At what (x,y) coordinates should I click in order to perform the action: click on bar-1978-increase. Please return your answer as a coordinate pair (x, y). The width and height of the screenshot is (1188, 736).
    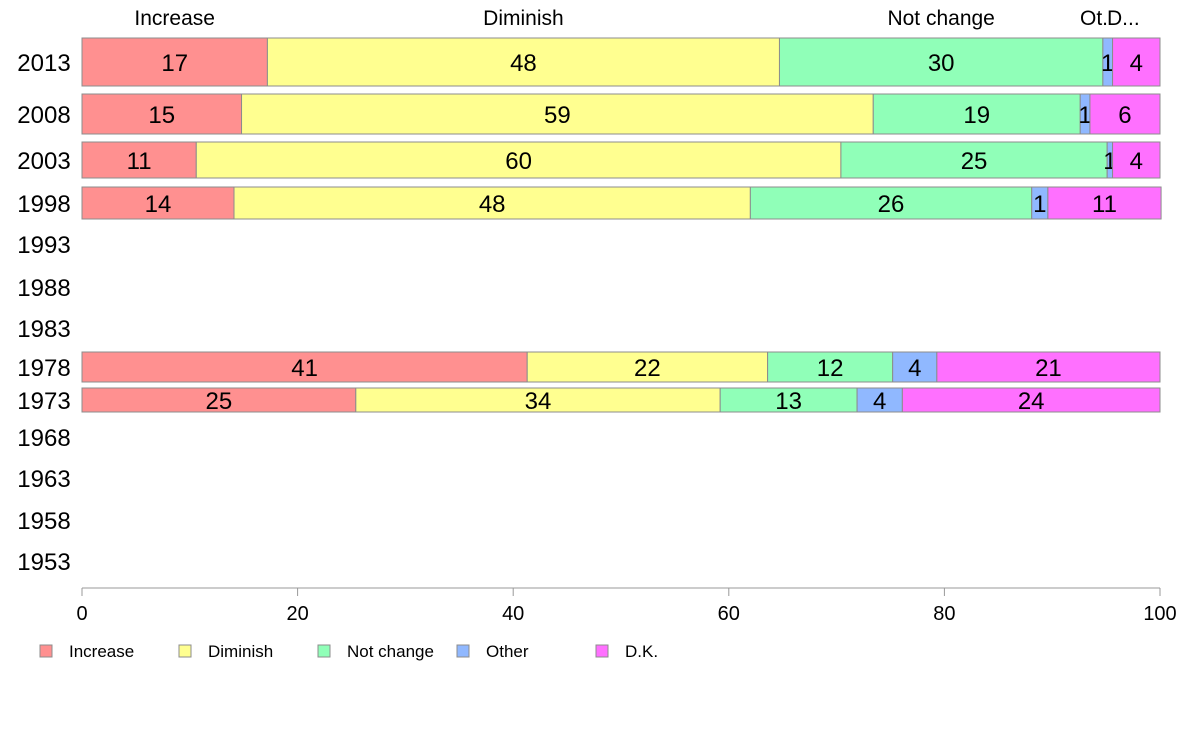
    Looking at the image, I should click on (304, 367).